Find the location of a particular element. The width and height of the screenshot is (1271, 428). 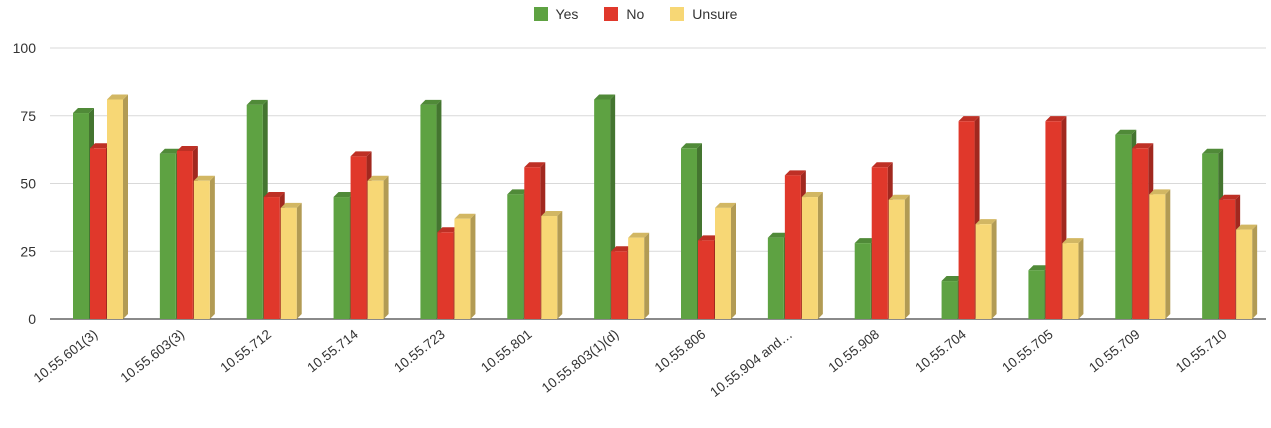

legend-label-yes: Yes is located at coordinates (567, 14).